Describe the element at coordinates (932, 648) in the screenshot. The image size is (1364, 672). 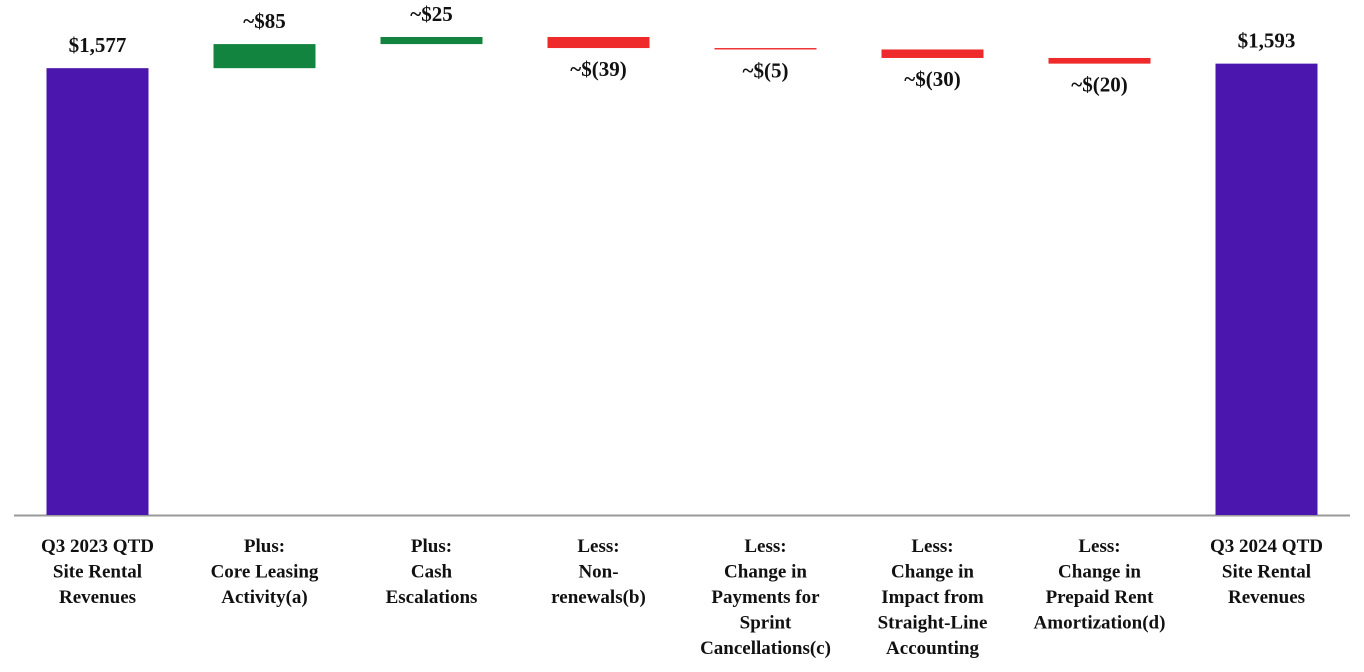
I see `x-tick-label-line: Accounting` at that location.